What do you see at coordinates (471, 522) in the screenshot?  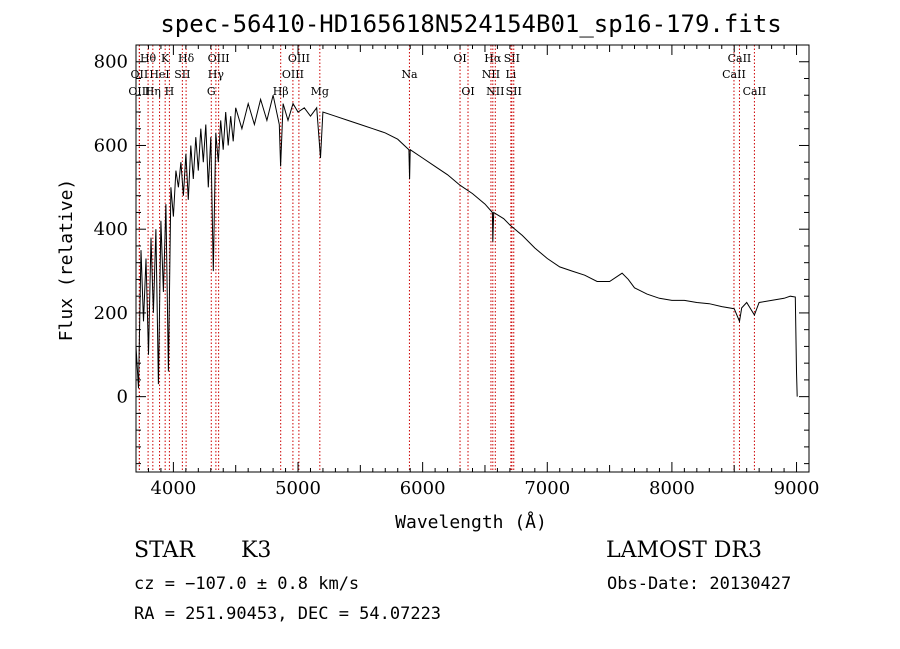 I see `x-axis-label: Wavelength (Å)` at bounding box center [471, 522].